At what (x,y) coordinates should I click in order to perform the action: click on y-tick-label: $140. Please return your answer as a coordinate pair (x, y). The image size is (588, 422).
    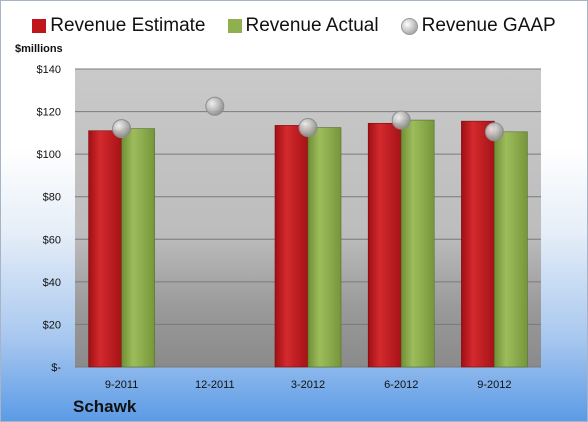
    Looking at the image, I should click on (49, 70).